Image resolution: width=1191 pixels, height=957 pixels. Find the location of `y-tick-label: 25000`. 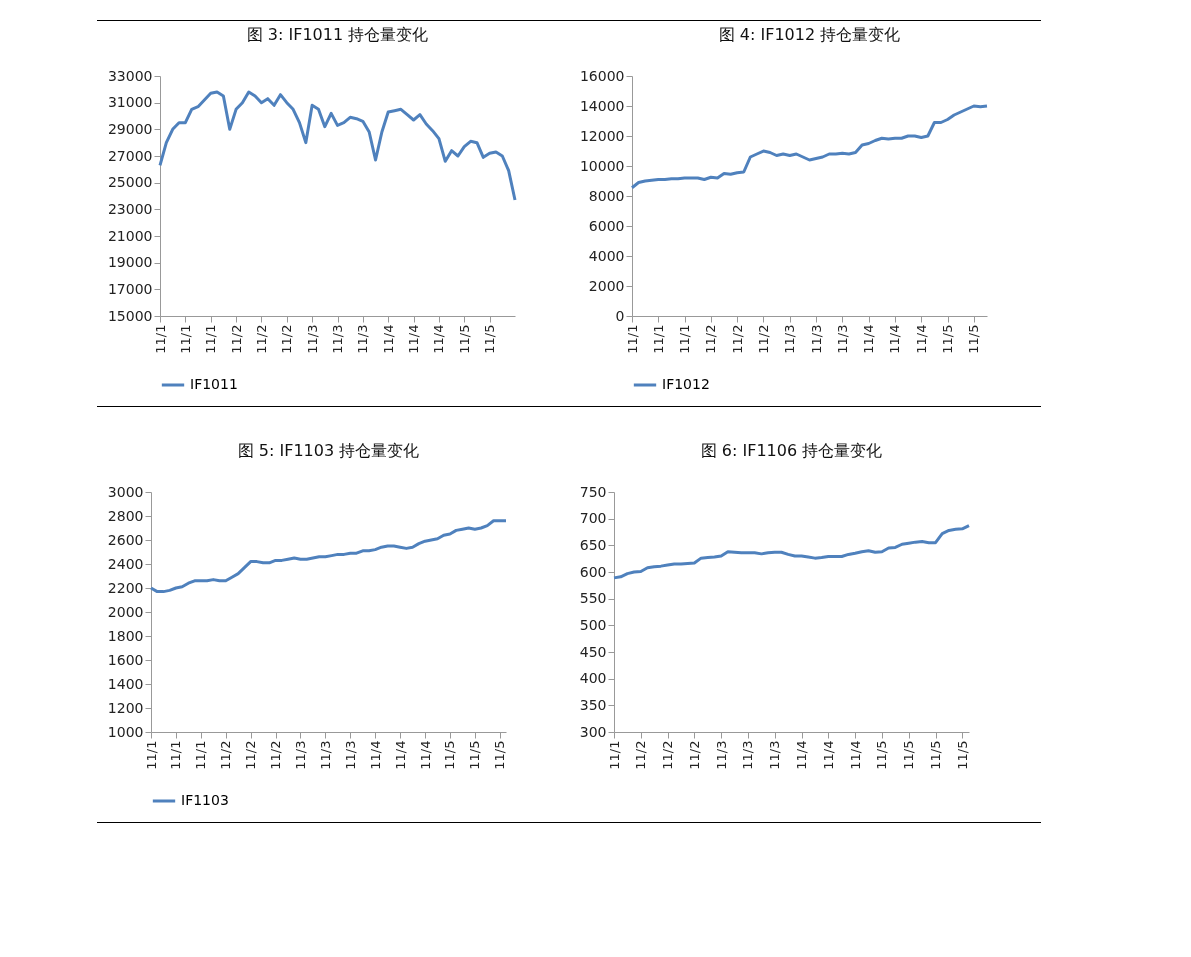

y-tick-label: 25000 is located at coordinates (130, 182).